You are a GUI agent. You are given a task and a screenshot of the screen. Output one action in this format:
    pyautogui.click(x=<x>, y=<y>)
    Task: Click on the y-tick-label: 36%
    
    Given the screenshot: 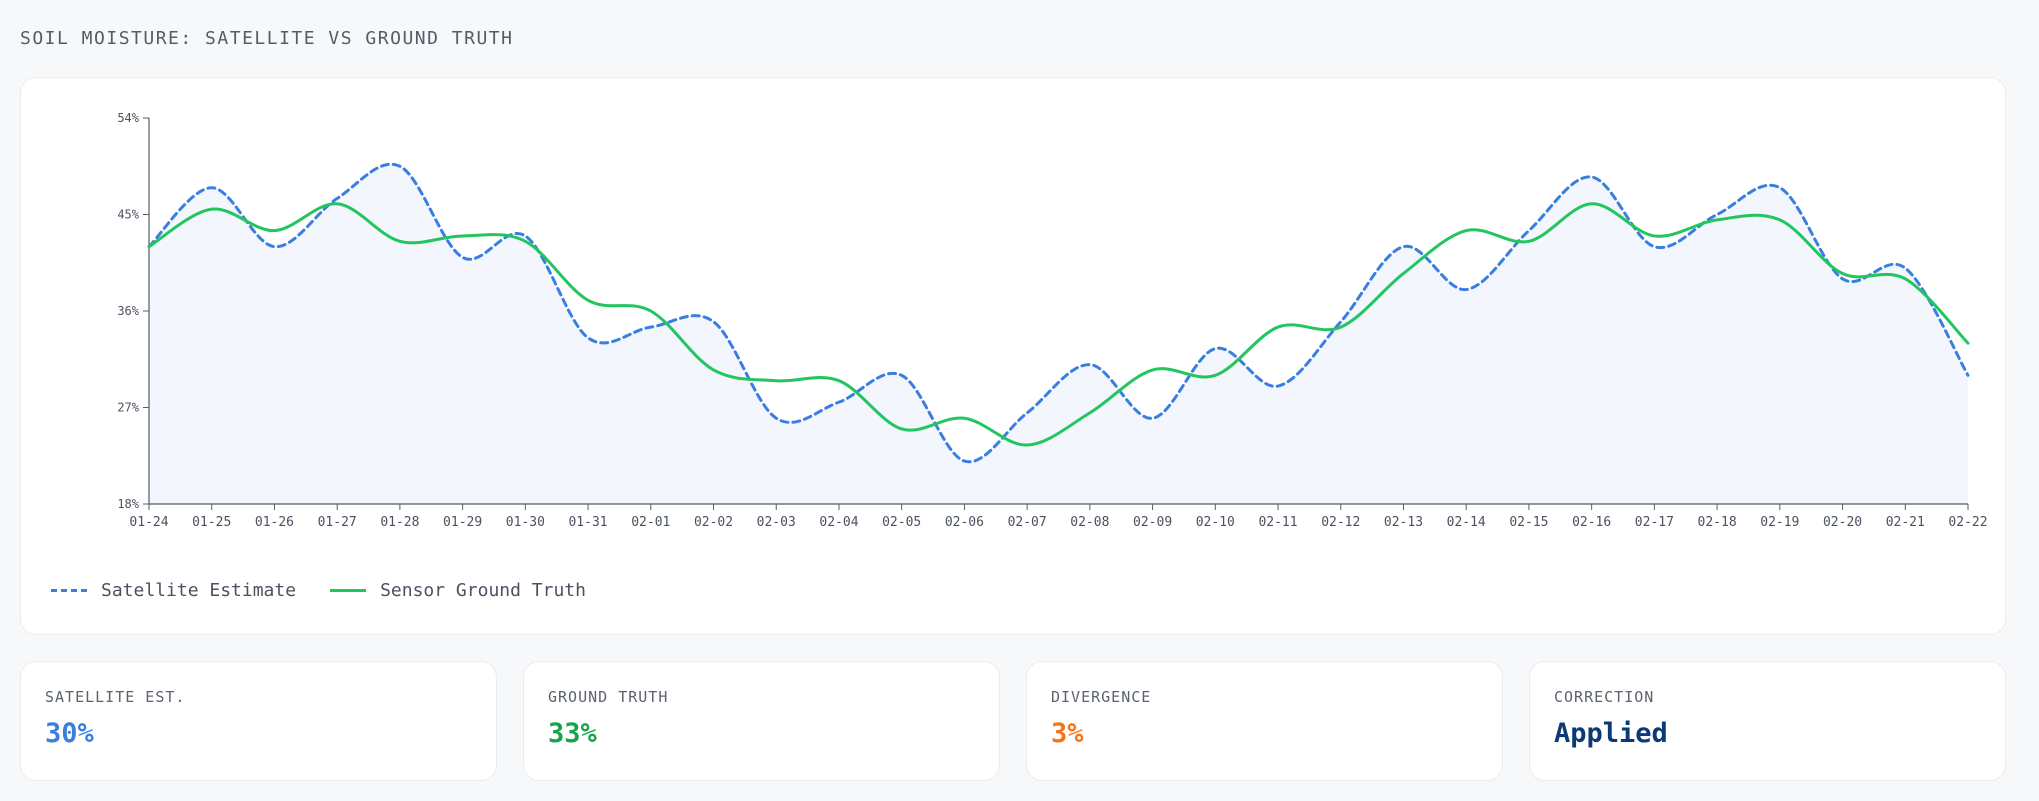 What is the action you would take?
    pyautogui.click(x=128, y=311)
    